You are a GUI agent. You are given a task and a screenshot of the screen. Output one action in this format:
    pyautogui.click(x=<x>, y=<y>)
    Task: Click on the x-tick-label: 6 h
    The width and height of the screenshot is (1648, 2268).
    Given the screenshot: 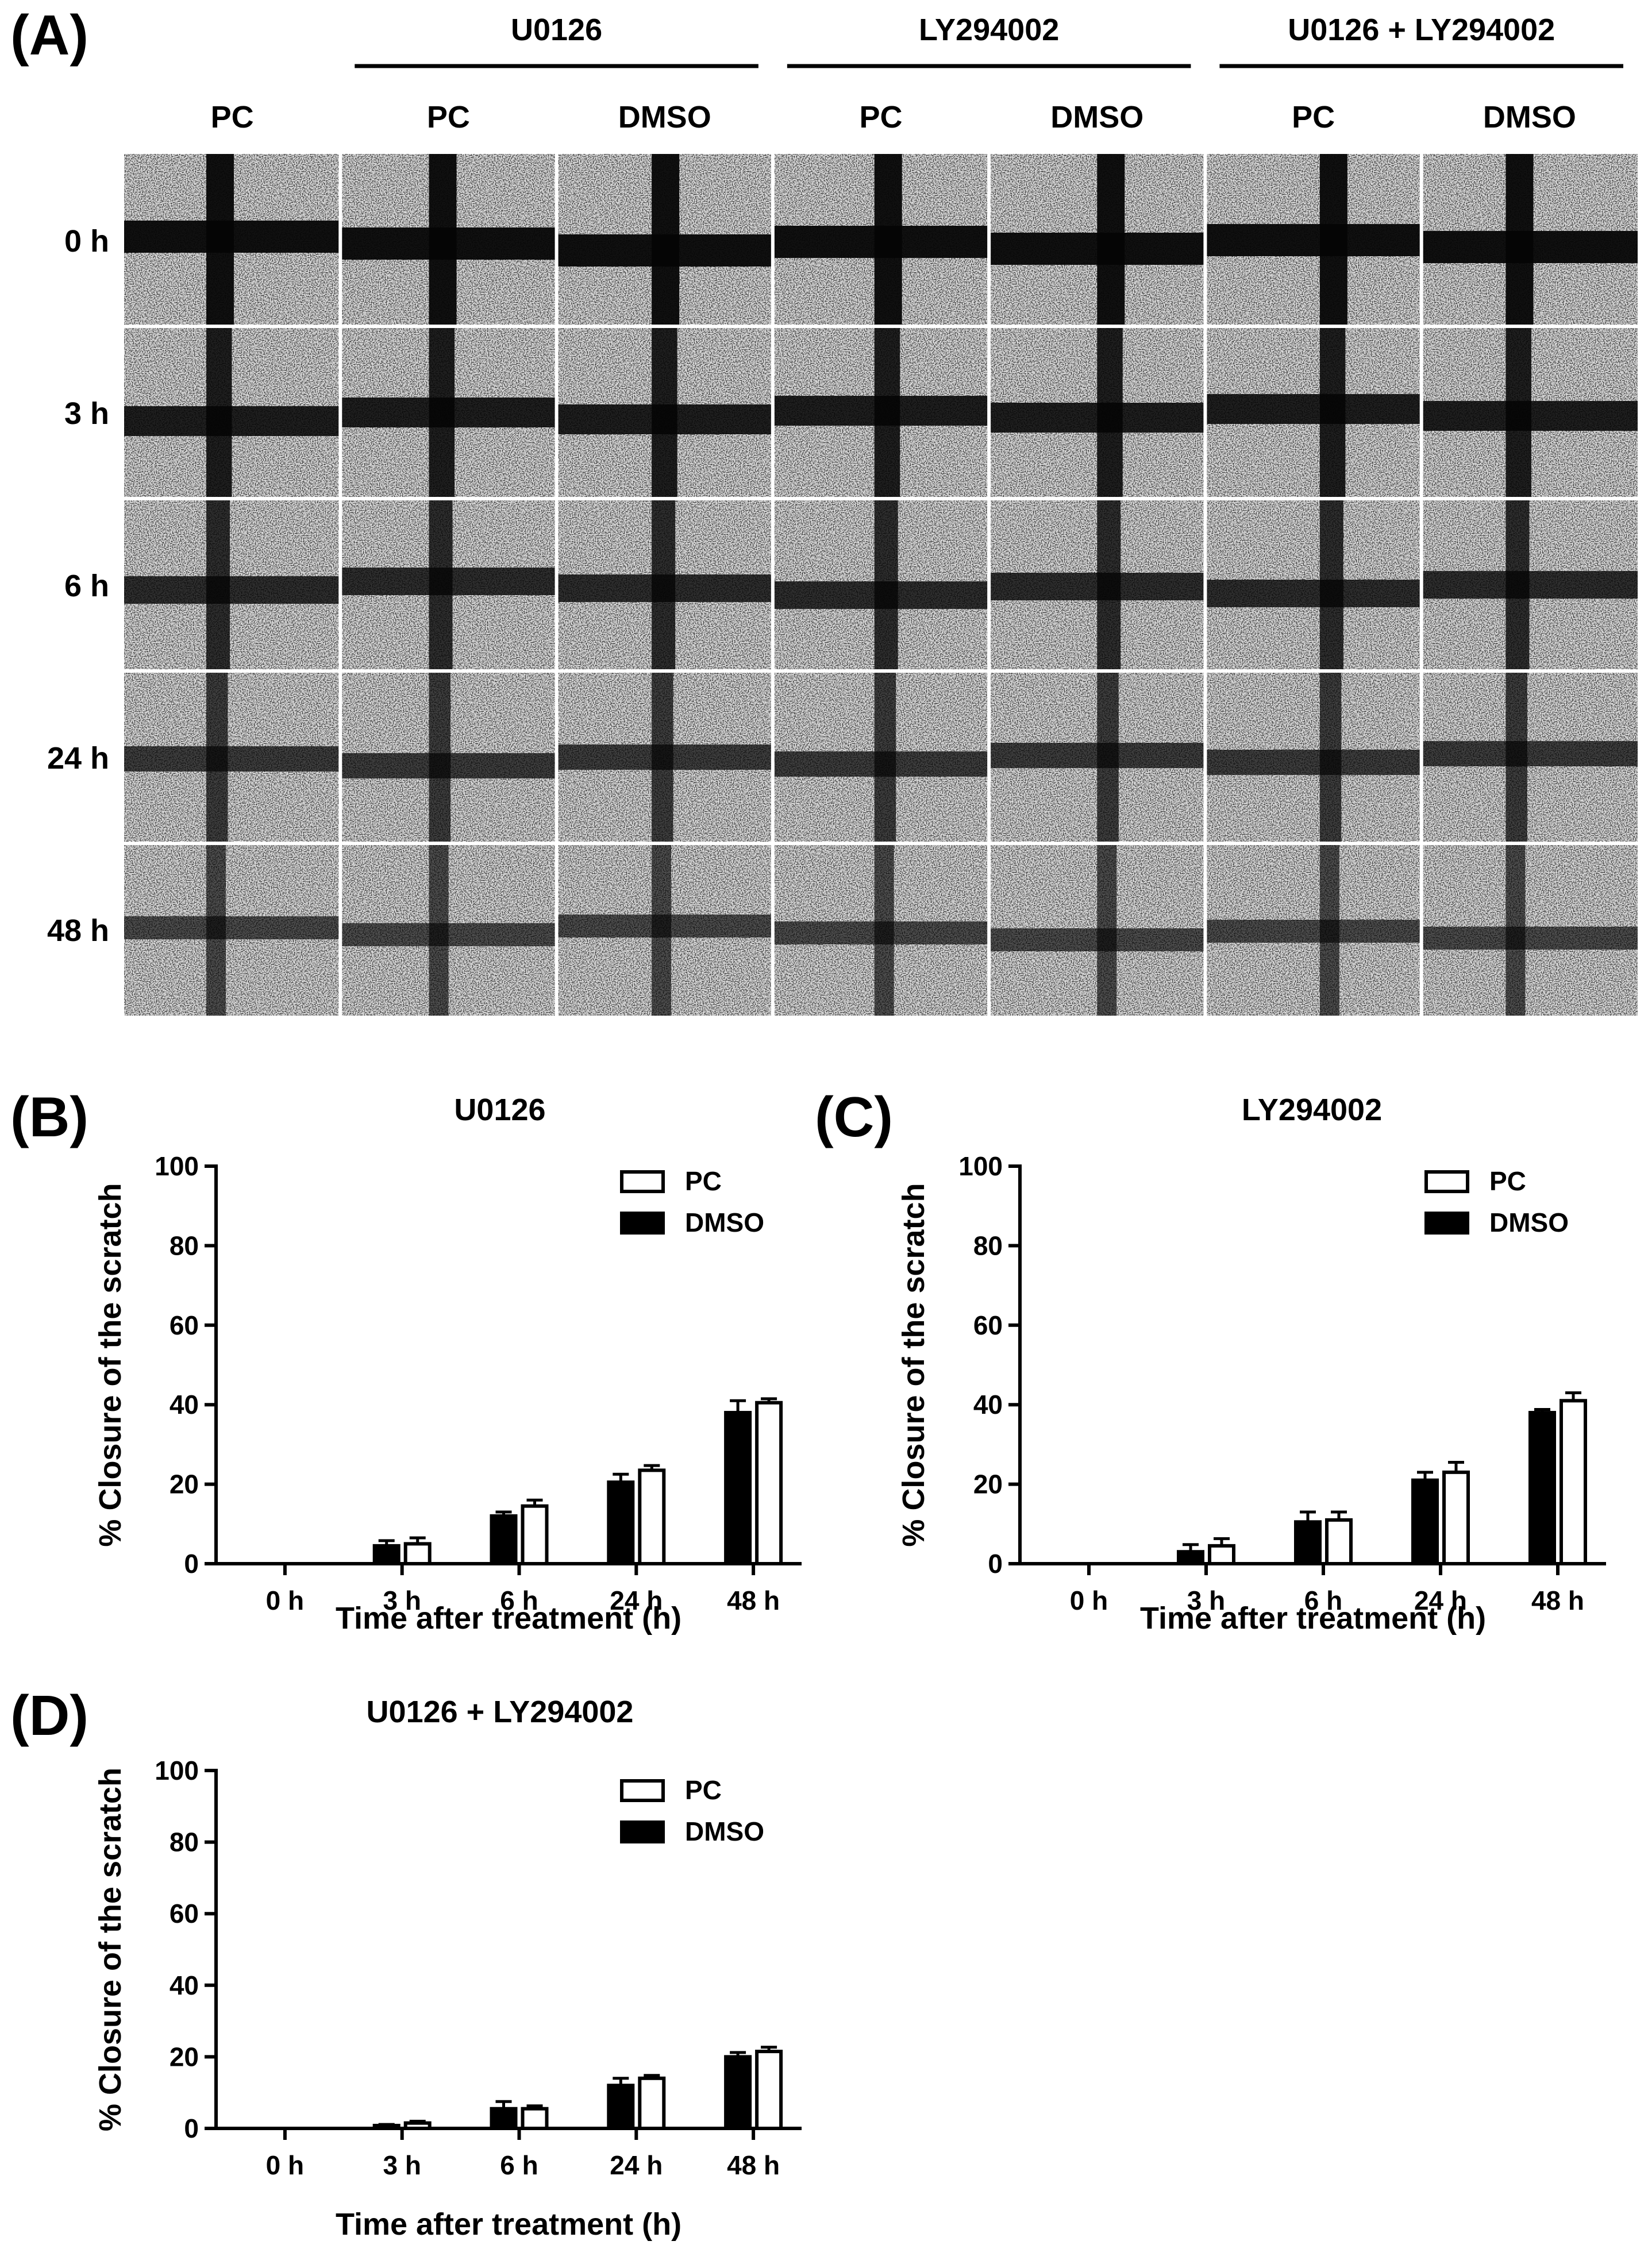 What is the action you would take?
    pyautogui.click(x=1323, y=1601)
    